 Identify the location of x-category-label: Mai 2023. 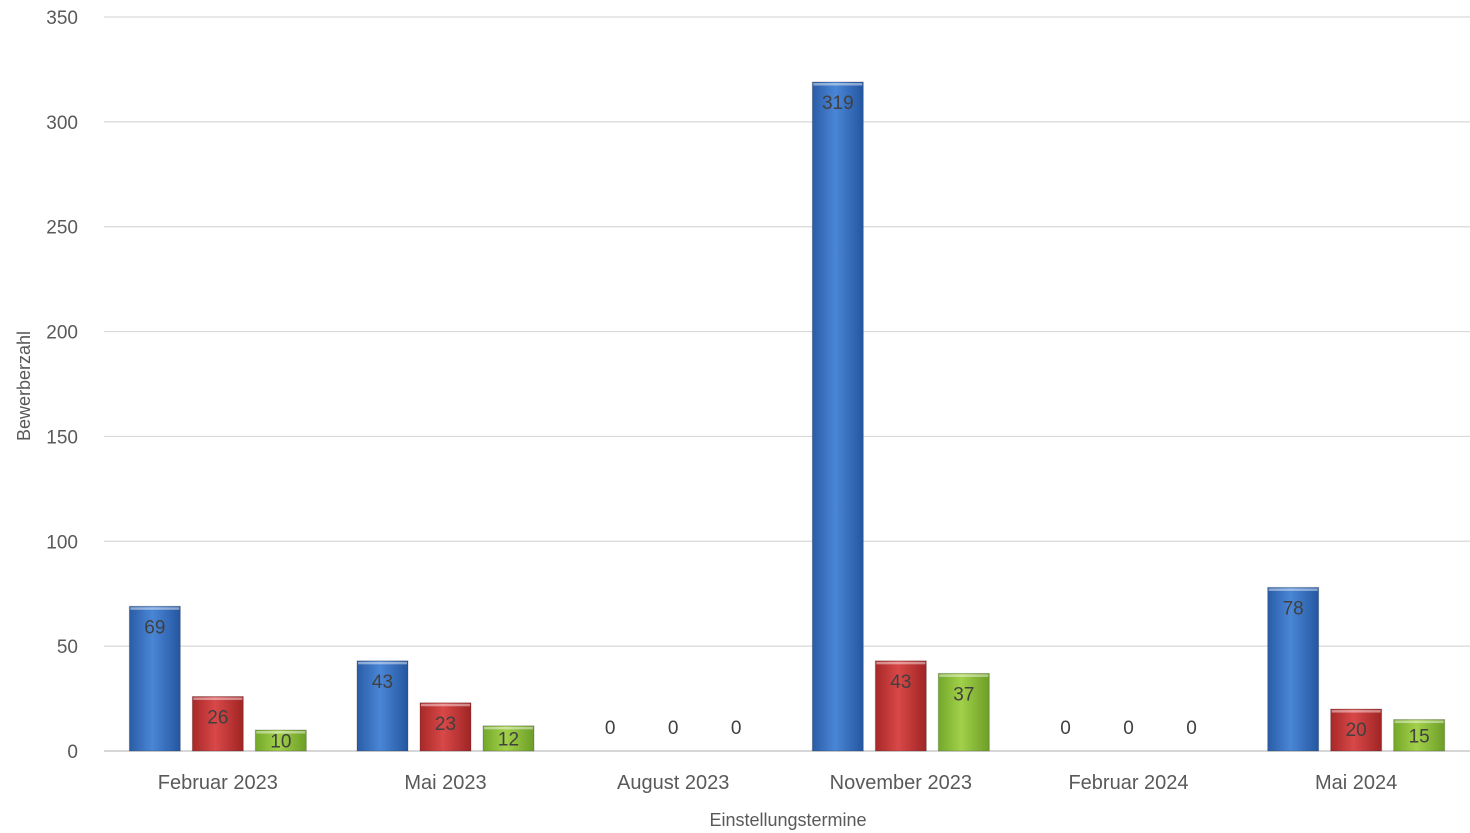
(445, 783).